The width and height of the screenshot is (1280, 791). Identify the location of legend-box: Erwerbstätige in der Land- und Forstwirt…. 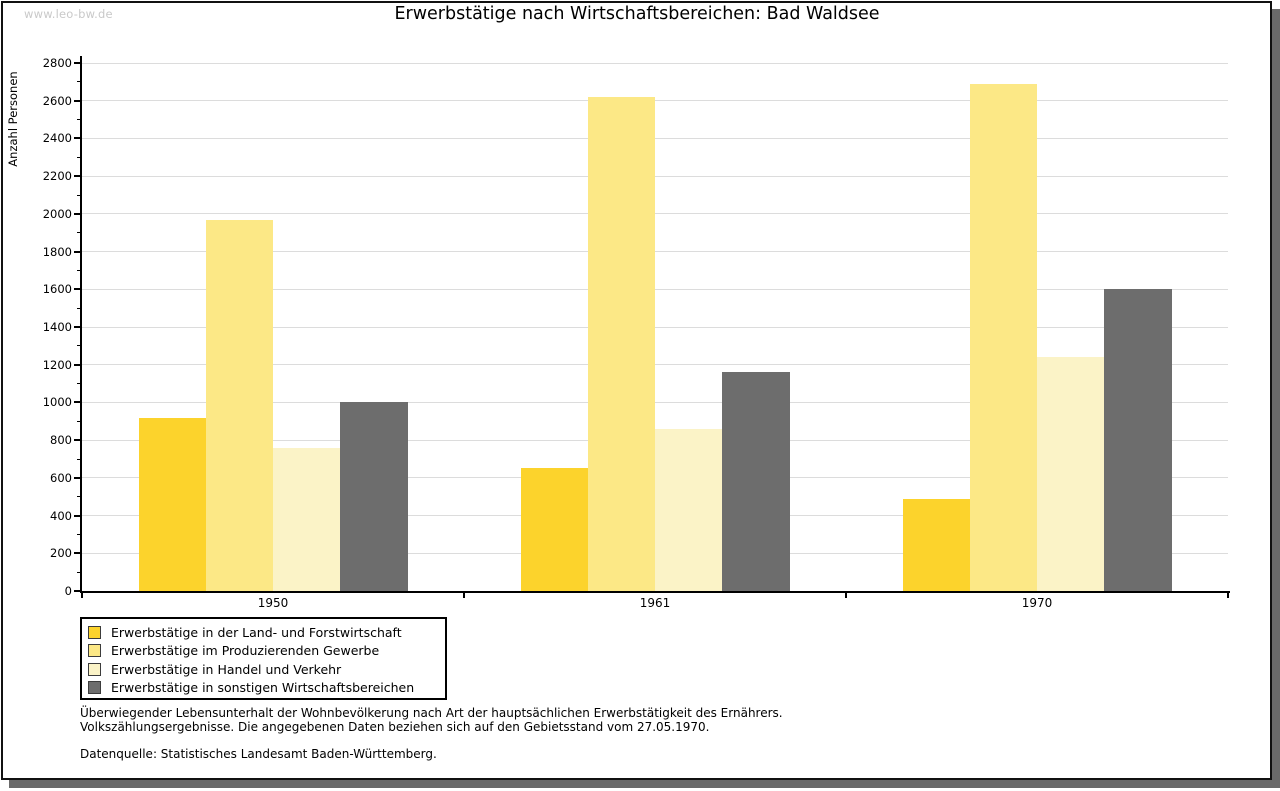
(263, 658).